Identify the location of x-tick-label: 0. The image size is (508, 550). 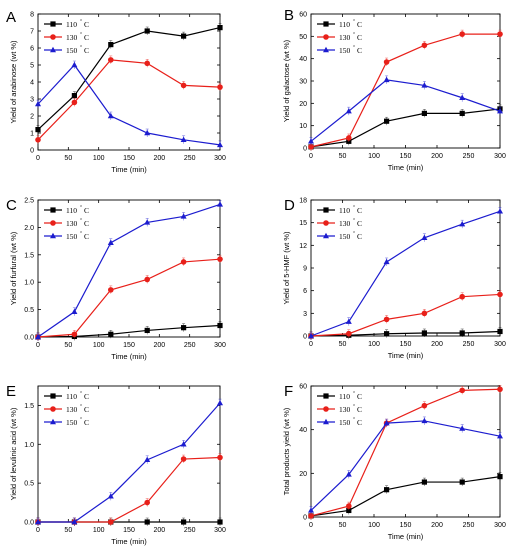
(38, 345).